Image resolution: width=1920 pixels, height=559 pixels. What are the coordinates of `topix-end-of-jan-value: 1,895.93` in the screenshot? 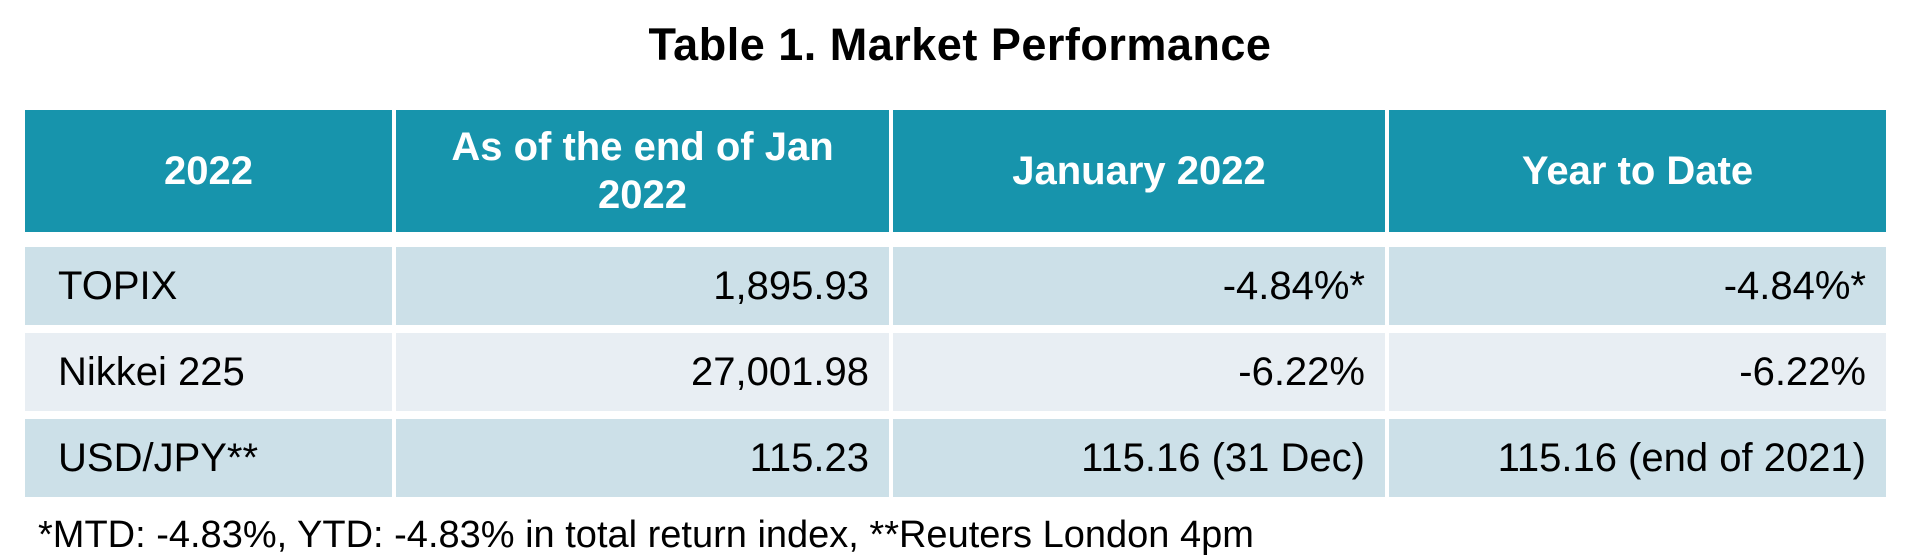 It's located at (642, 286).